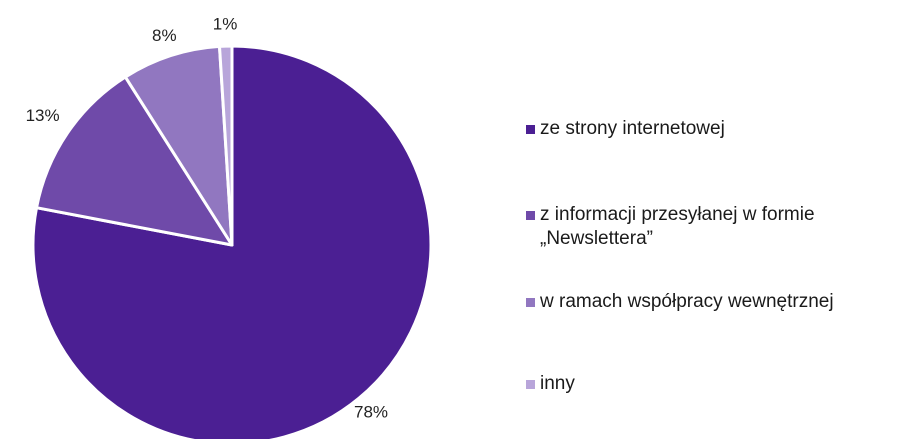  I want to click on slice-value-label-1: 13%, so click(43, 115).